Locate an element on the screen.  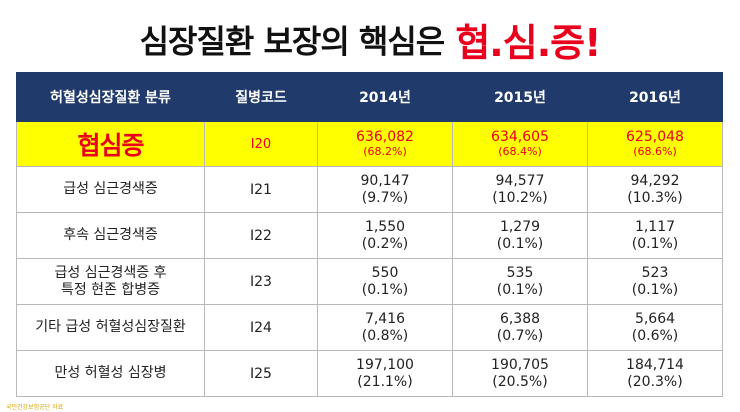
cell-value: 1,117 is located at coordinates (655, 226).